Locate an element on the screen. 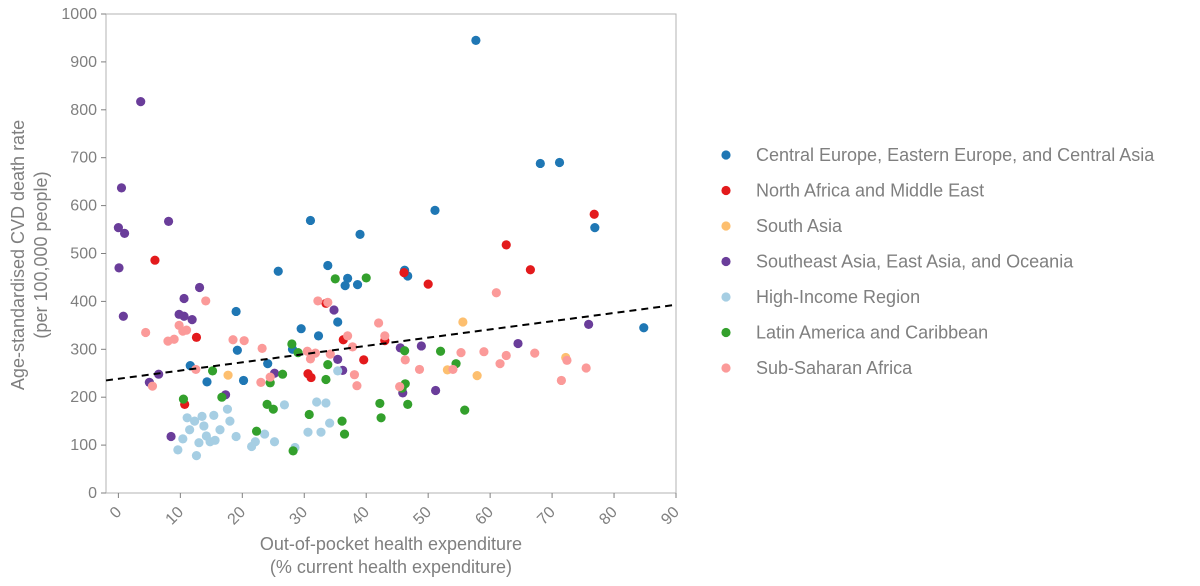 The height and width of the screenshot is (586, 1200). legend-label: High-Income Region is located at coordinates (838, 297).